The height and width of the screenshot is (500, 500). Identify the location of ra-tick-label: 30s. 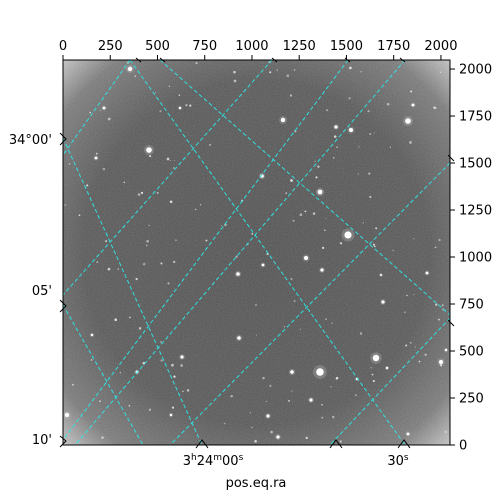
(398, 461).